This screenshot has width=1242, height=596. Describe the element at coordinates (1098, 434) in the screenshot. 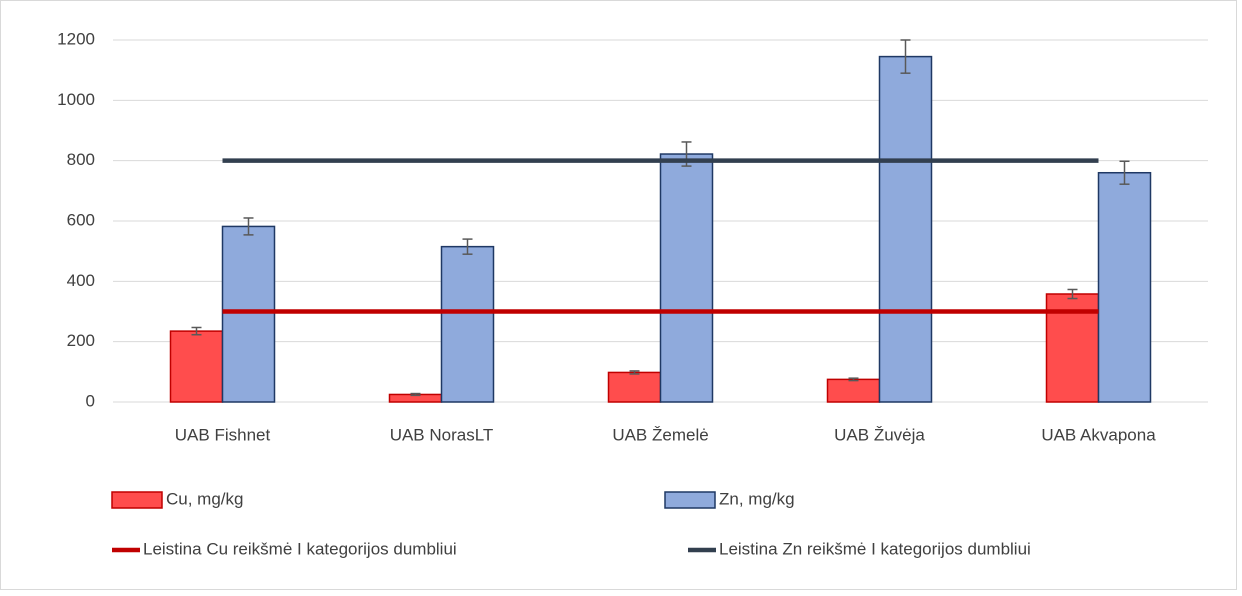

I see `x-tick-label: UAB Akvapona` at that location.